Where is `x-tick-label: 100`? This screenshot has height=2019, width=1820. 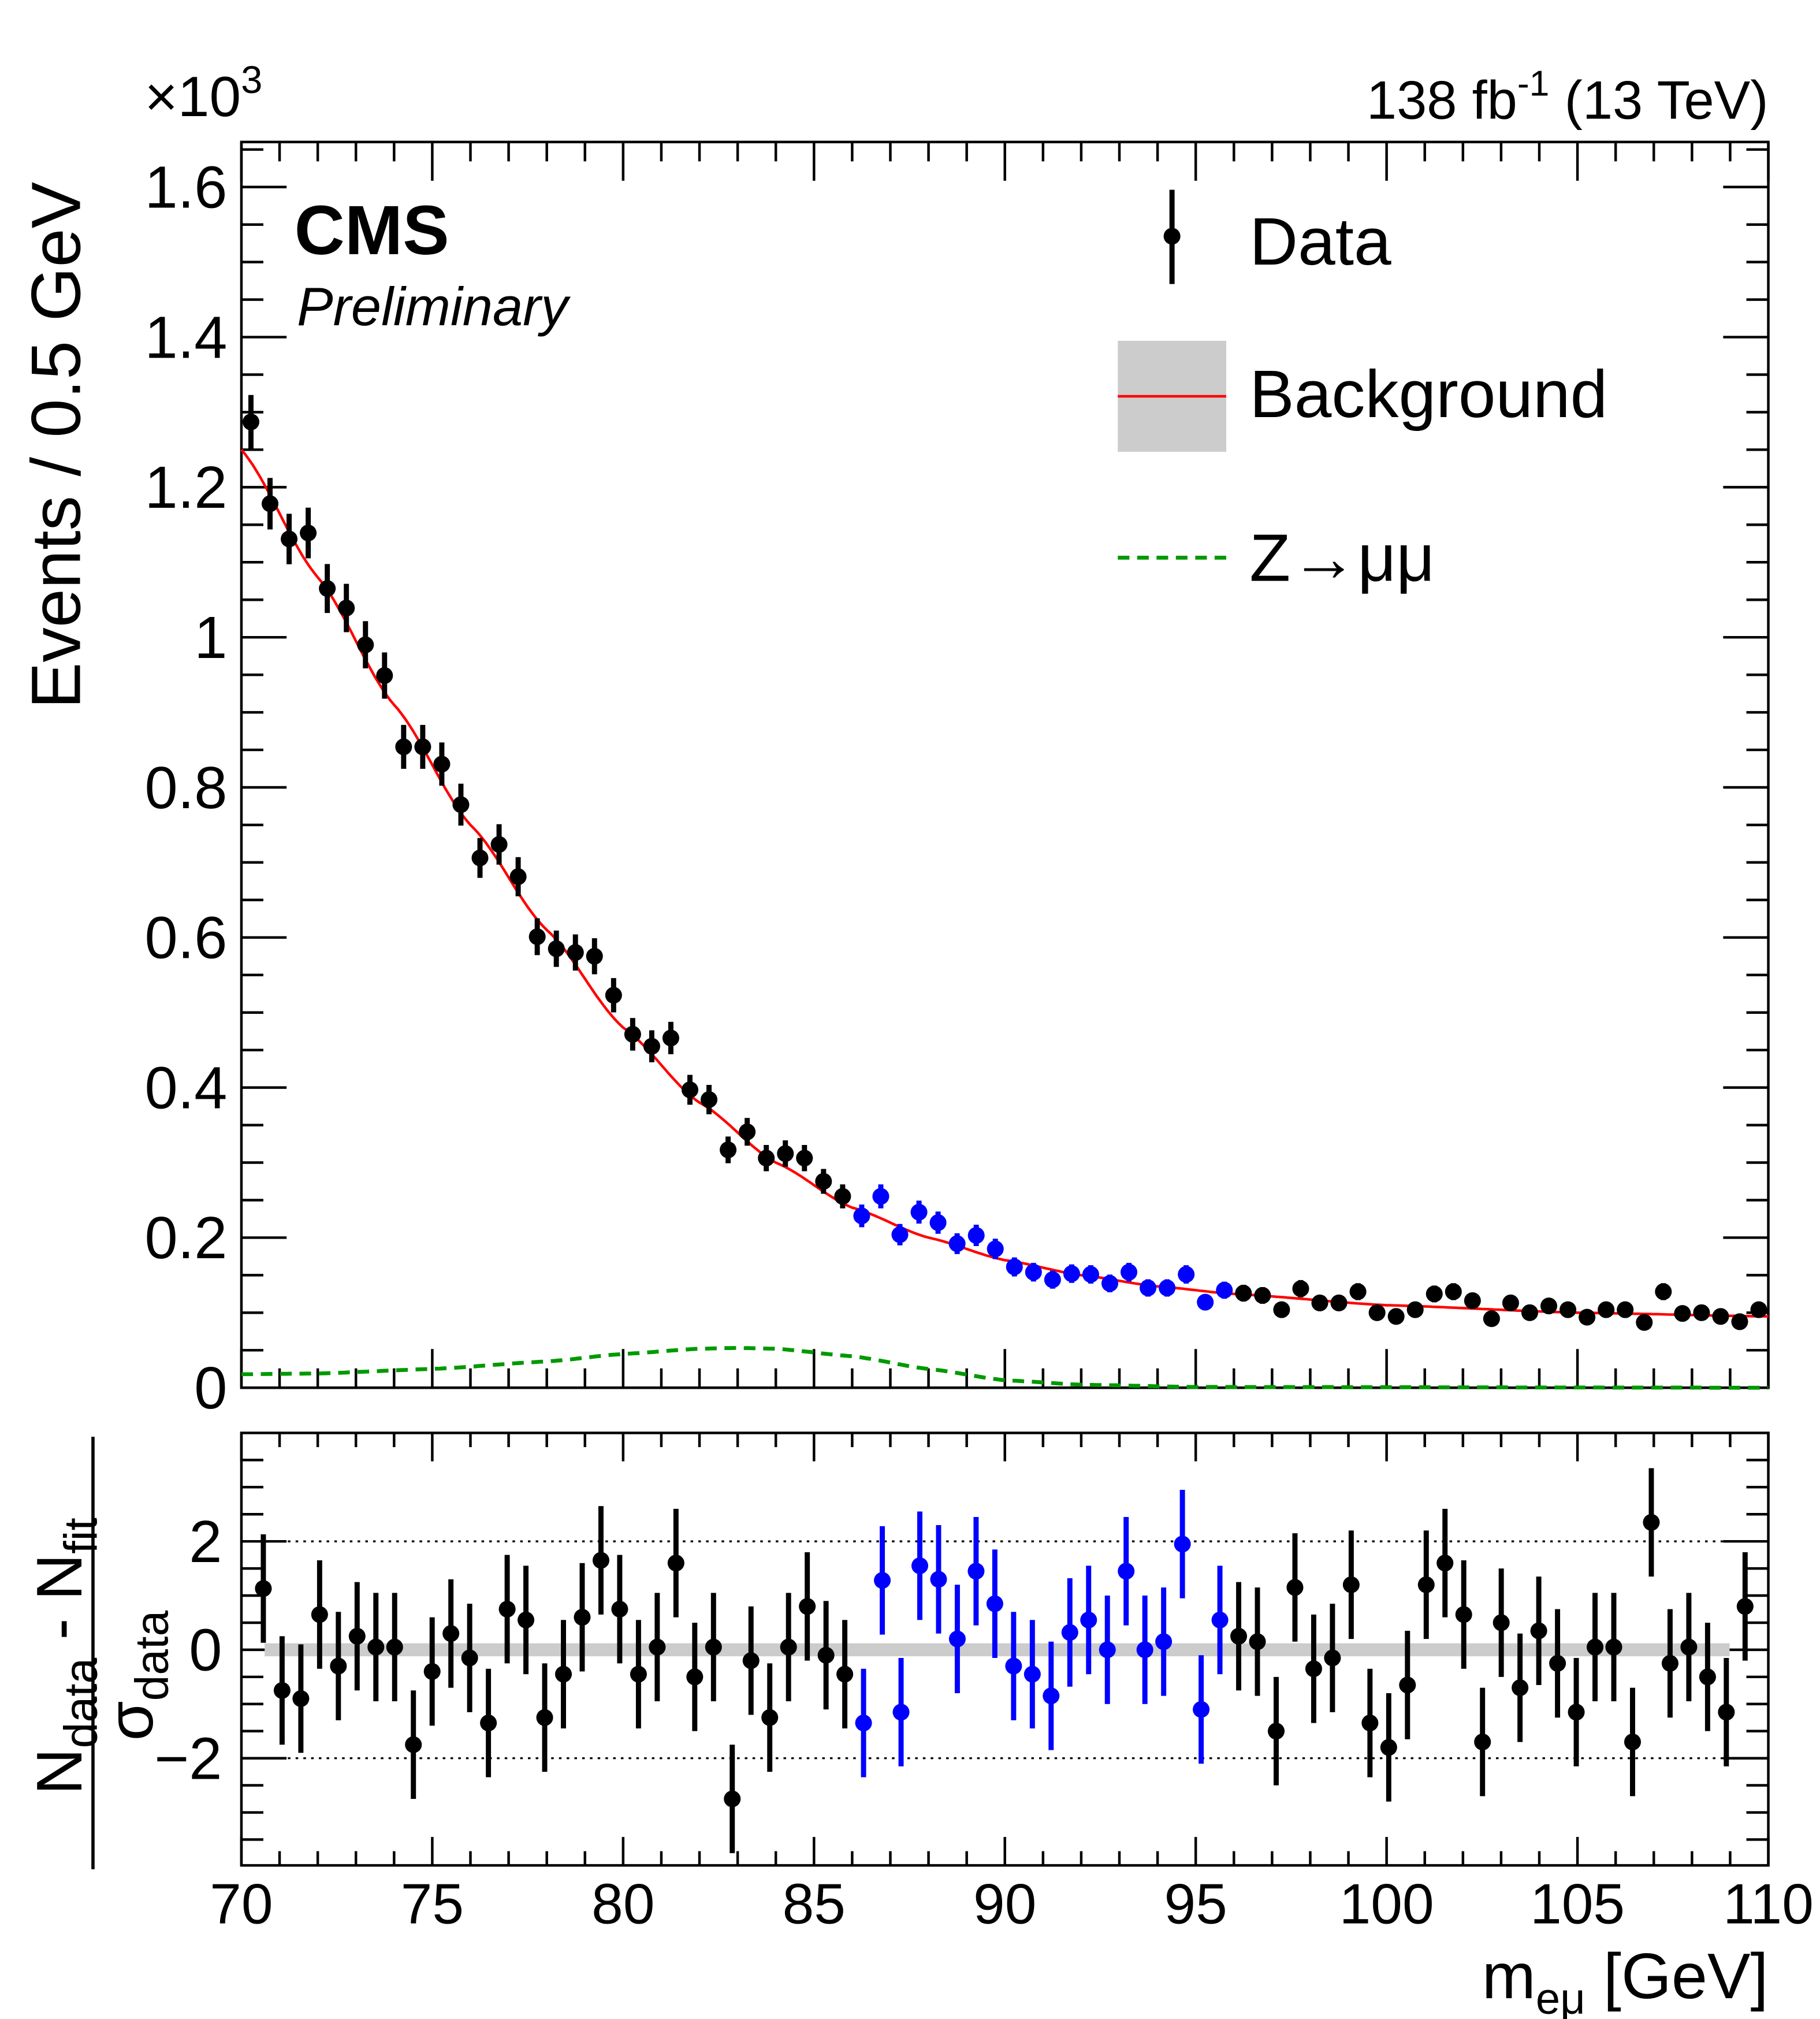 x-tick-label: 100 is located at coordinates (1386, 1904).